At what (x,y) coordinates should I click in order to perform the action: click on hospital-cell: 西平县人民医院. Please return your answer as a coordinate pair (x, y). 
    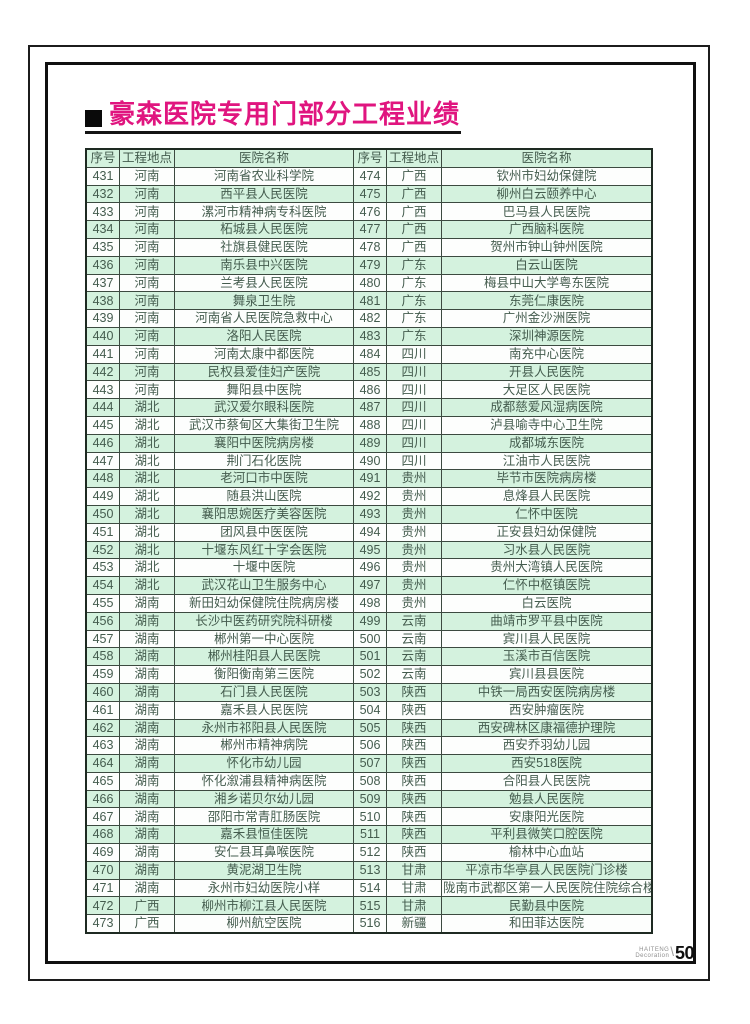
    Looking at the image, I should click on (264, 194).